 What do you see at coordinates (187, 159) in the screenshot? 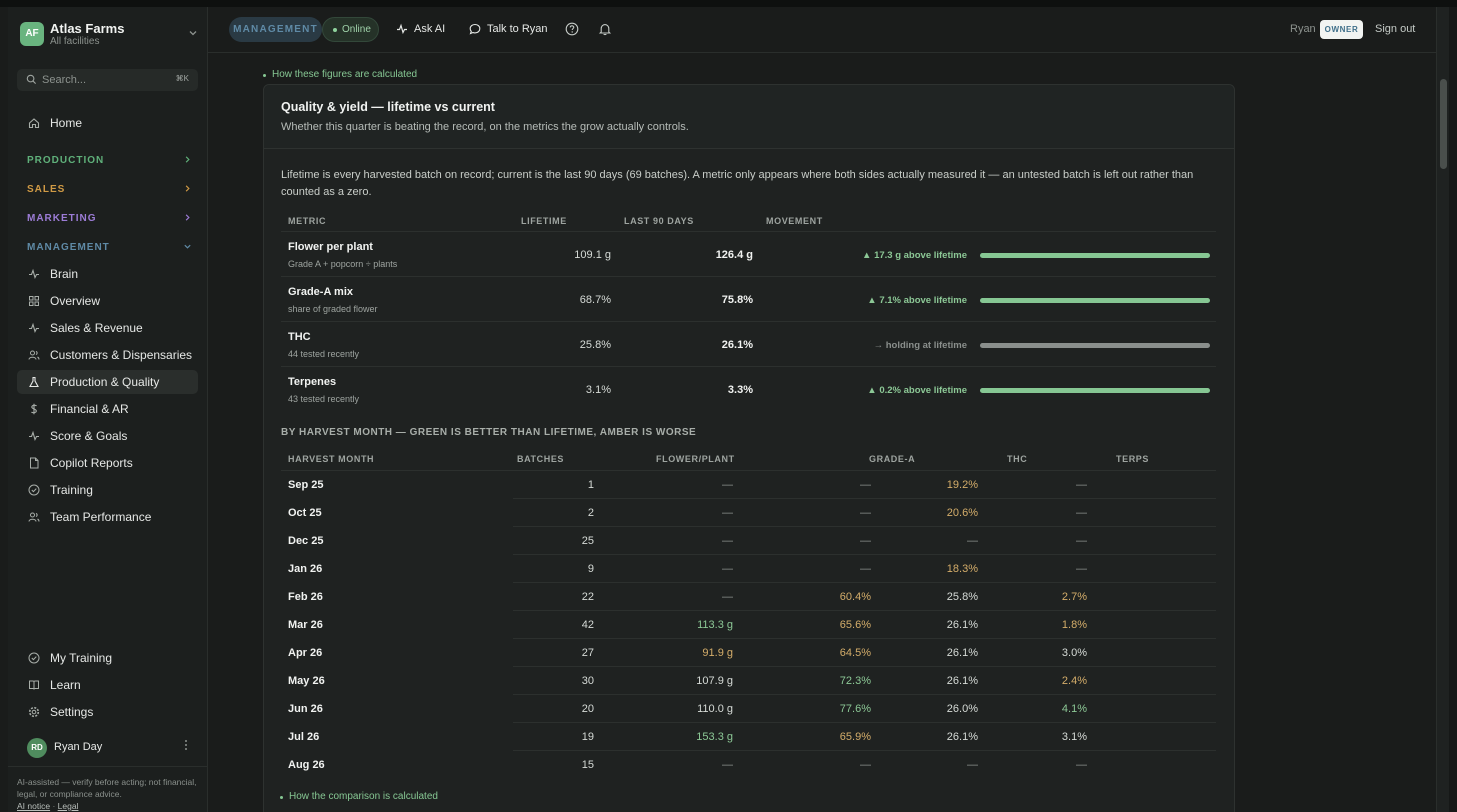
I see `chevron-right-icon` at bounding box center [187, 159].